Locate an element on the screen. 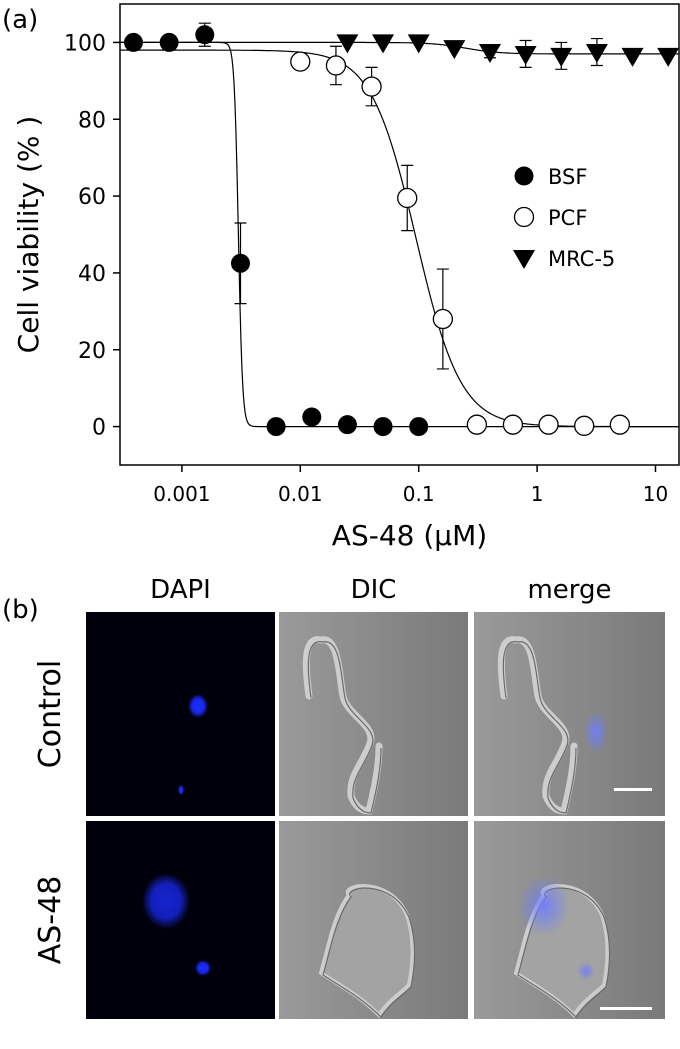 The height and width of the screenshot is (1049, 680). legend-label: MRC-5 is located at coordinates (581, 259).